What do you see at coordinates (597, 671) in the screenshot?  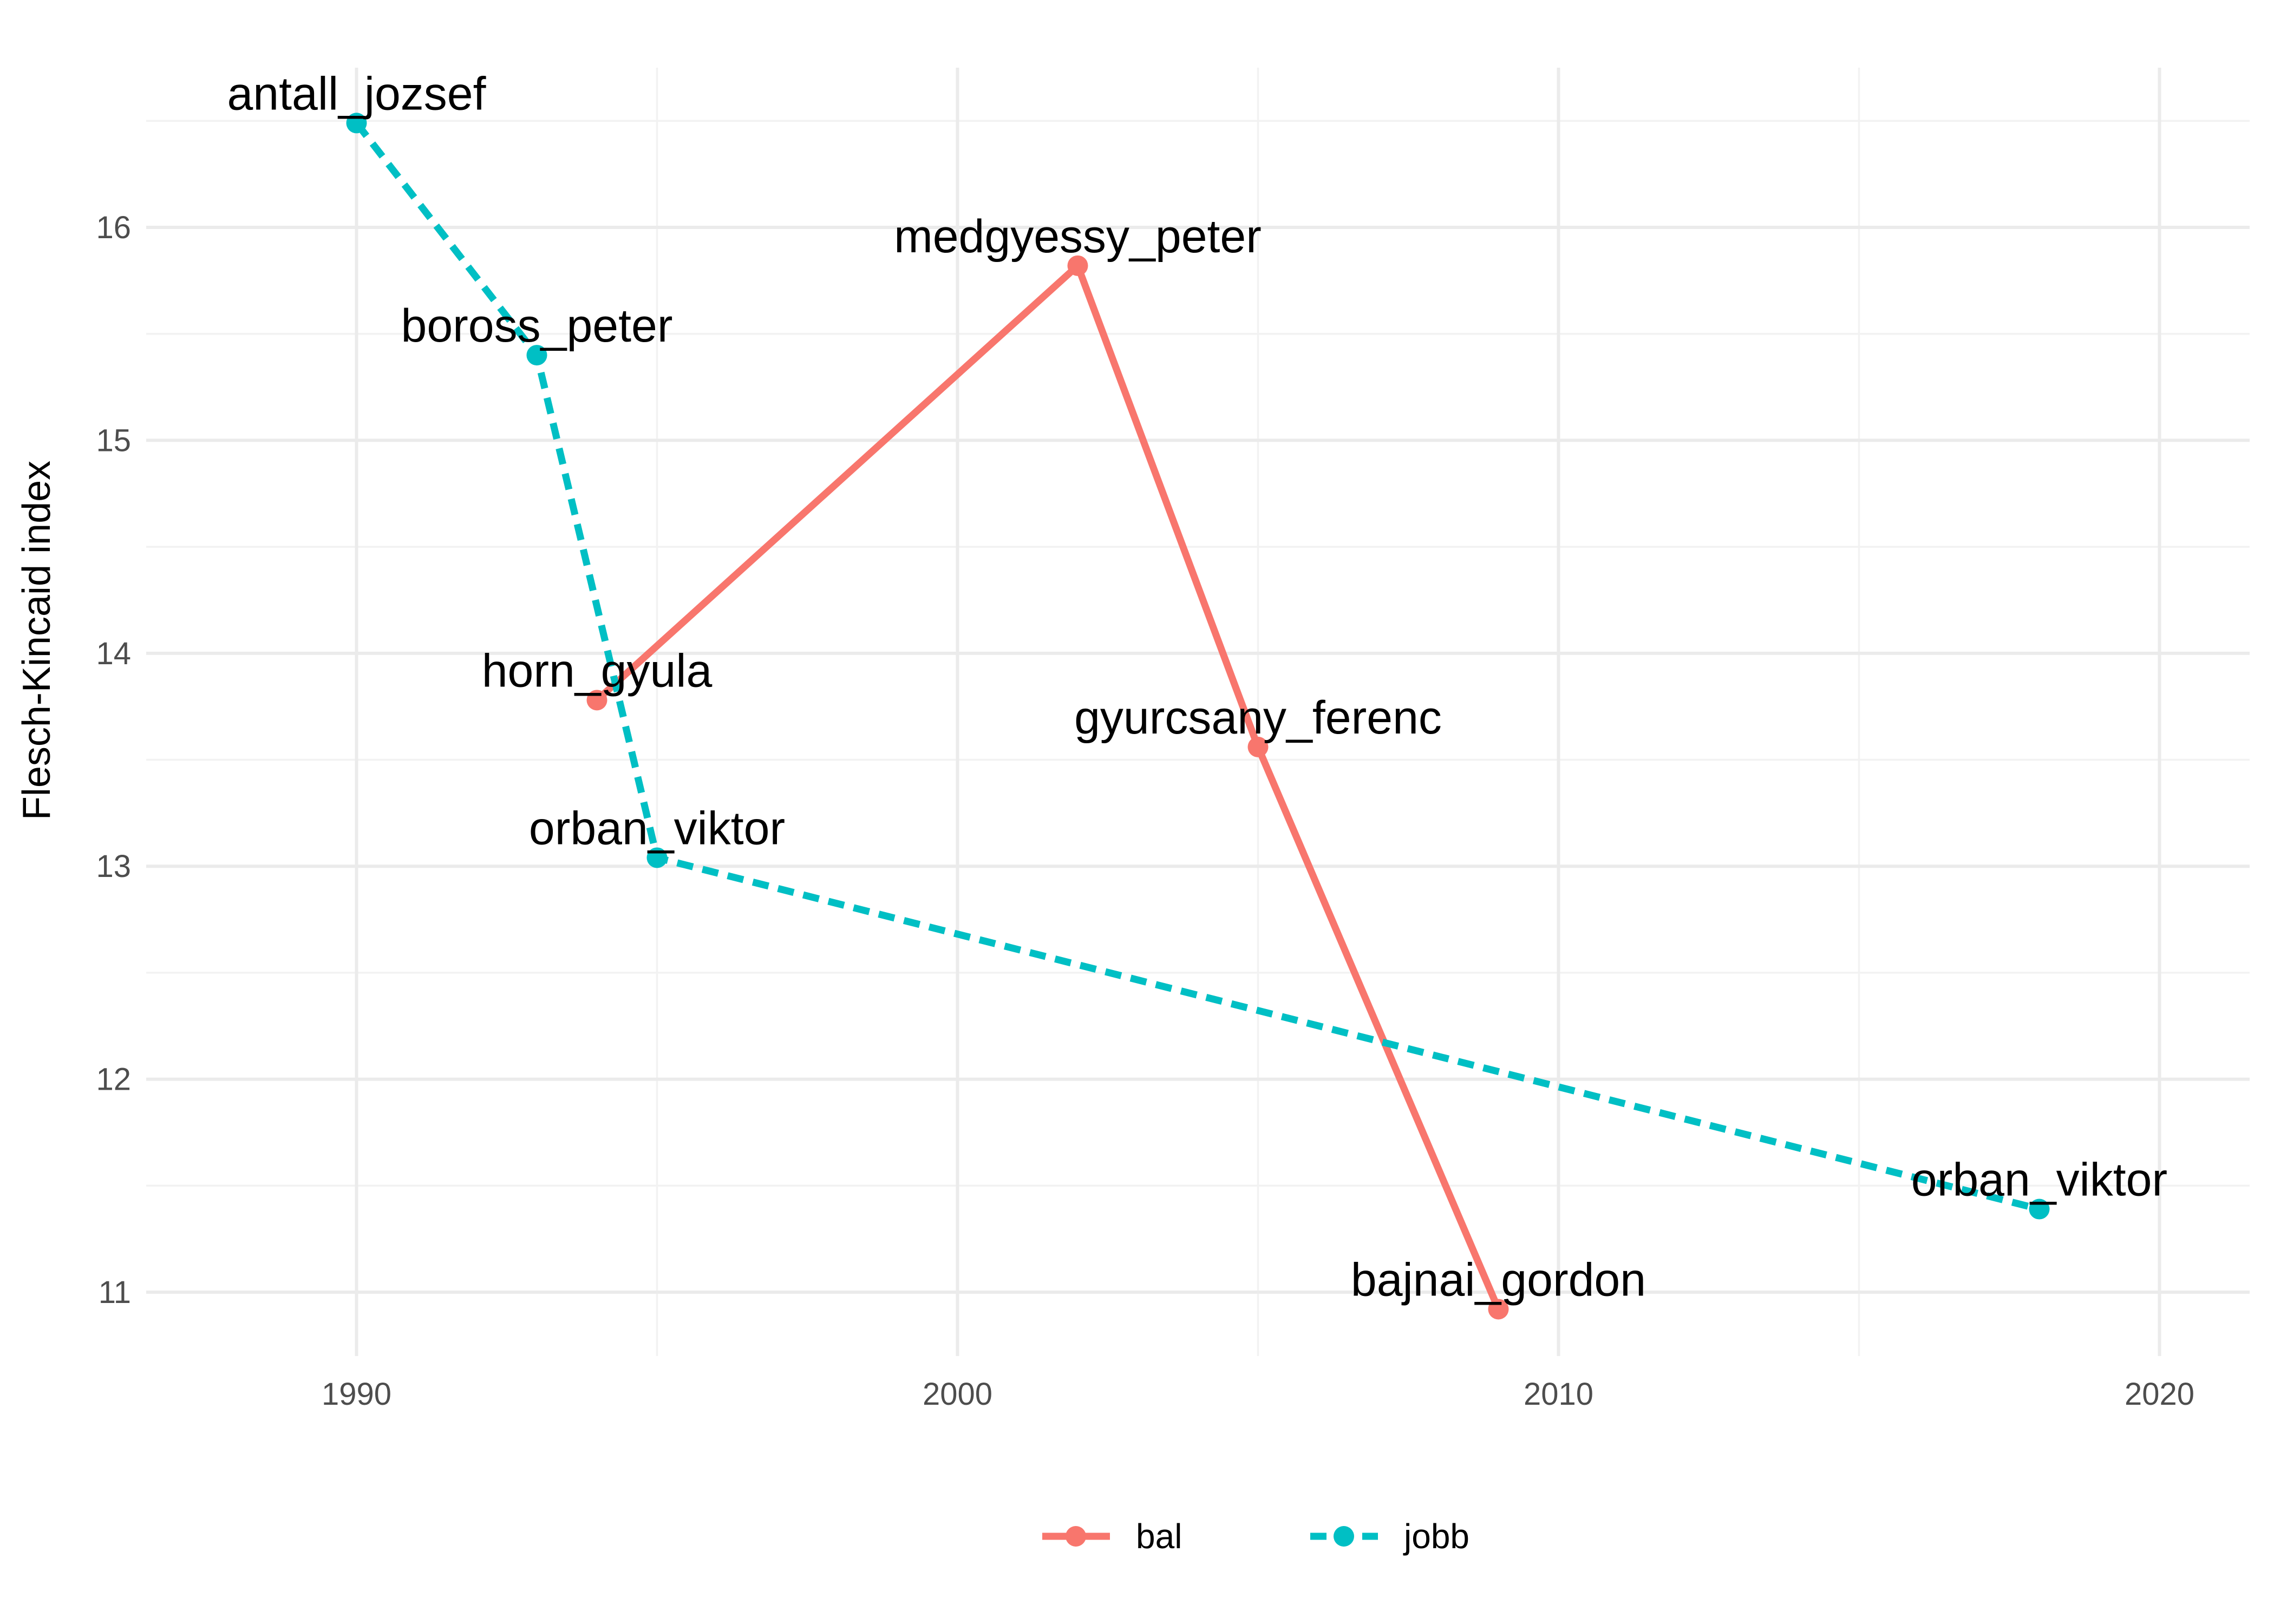 I see `point-label: horn_gyula` at bounding box center [597, 671].